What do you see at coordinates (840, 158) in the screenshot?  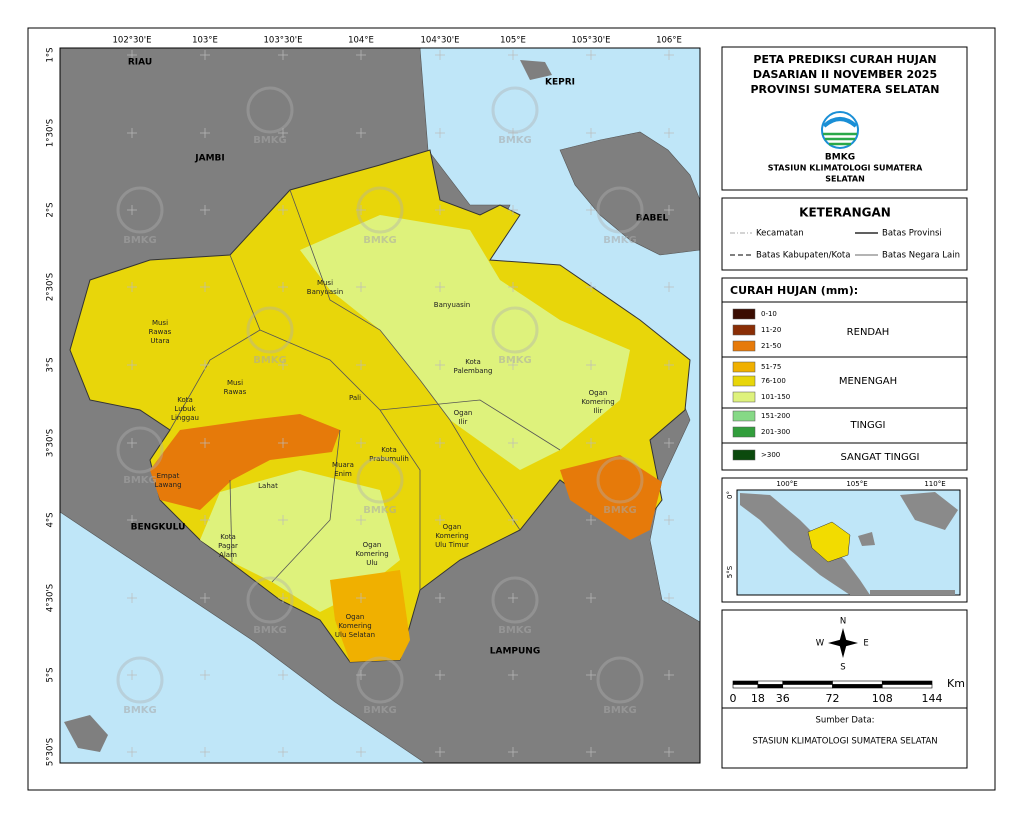 I see `logo-text: BMKG` at bounding box center [840, 158].